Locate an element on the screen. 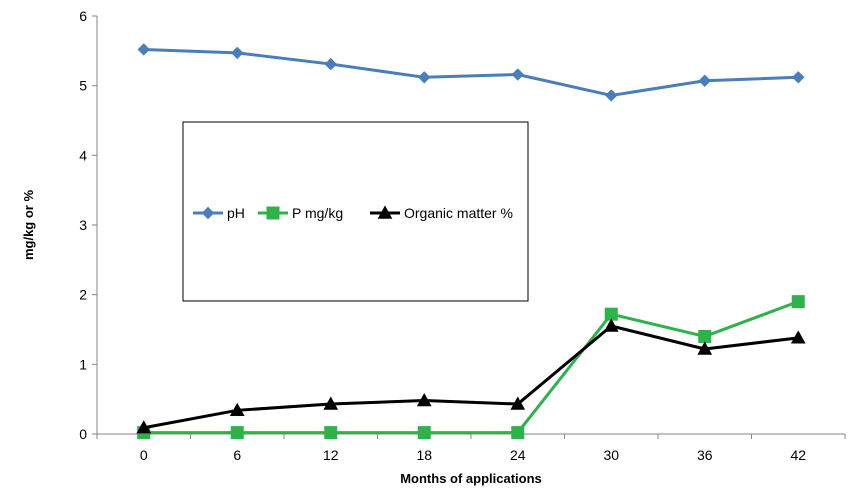 Image resolution: width=851 pixels, height=488 pixels. x-tick-label: 24 is located at coordinates (518, 455).